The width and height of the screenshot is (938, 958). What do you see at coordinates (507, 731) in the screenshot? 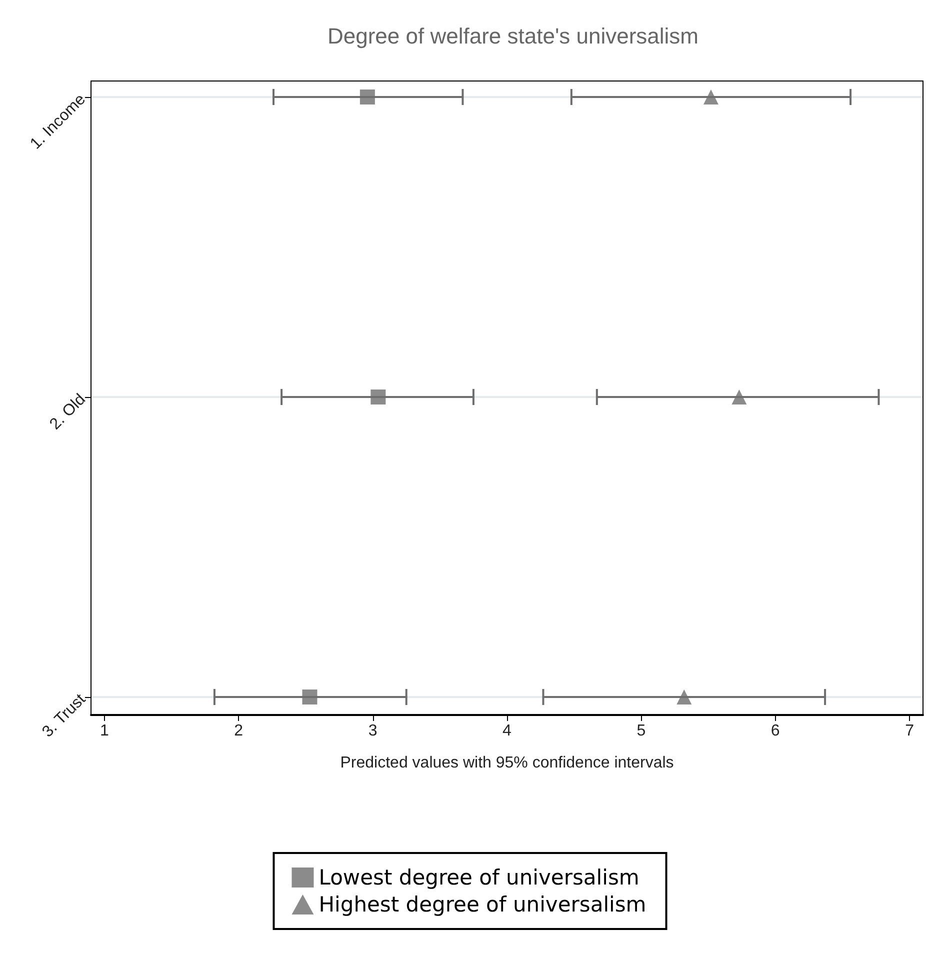
I see `x-tick-label: 4` at bounding box center [507, 731].